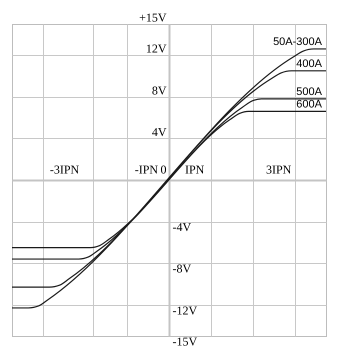  I want to click on series-label: 600A, so click(309, 104).